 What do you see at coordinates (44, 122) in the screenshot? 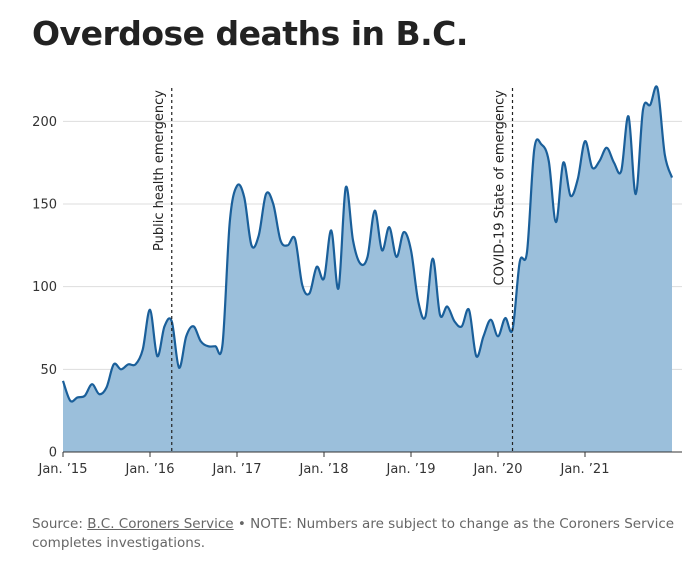
I see `y-tick-label: 200` at bounding box center [44, 122].